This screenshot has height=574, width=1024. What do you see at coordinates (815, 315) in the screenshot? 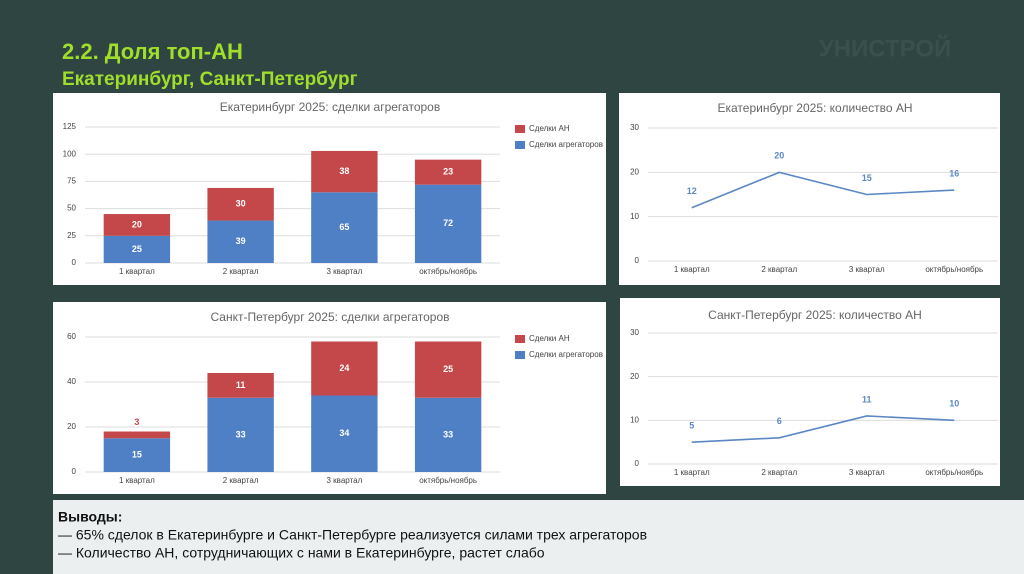
I see `chart-title: Санкт-Петербург 2025: количество АН` at bounding box center [815, 315].